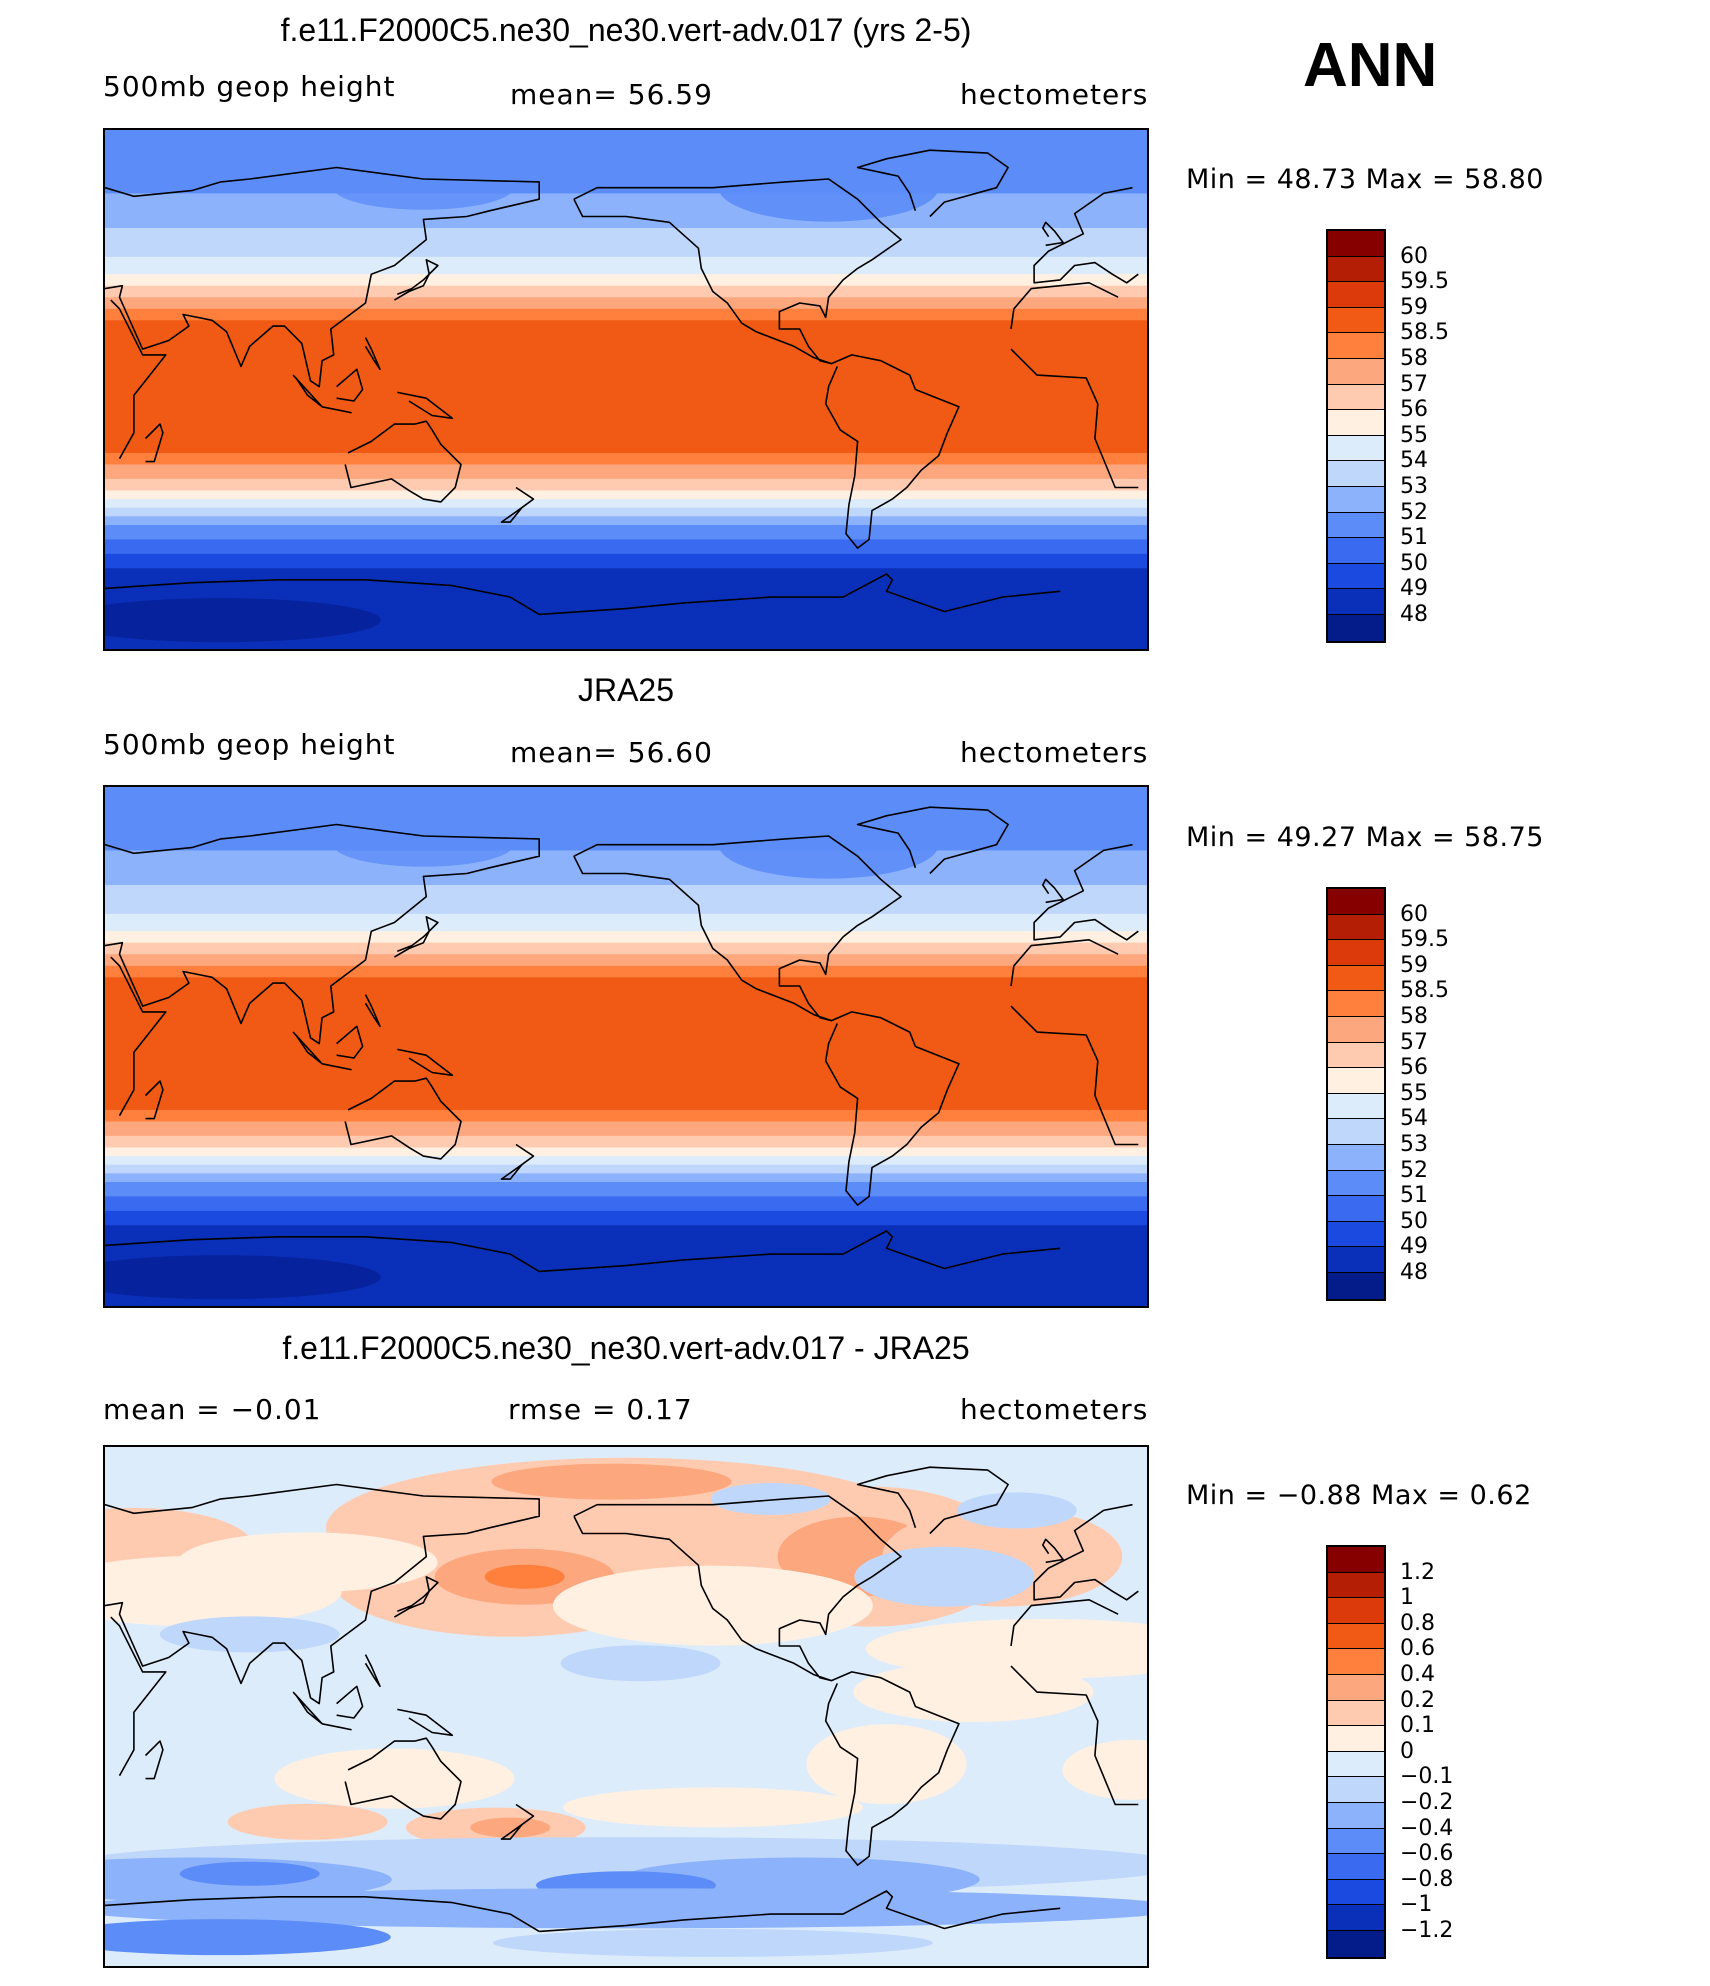  Describe the element at coordinates (1365, 837) in the screenshot. I see `panel-2-minmax: Min = 49.27 Max = 58.75` at that location.